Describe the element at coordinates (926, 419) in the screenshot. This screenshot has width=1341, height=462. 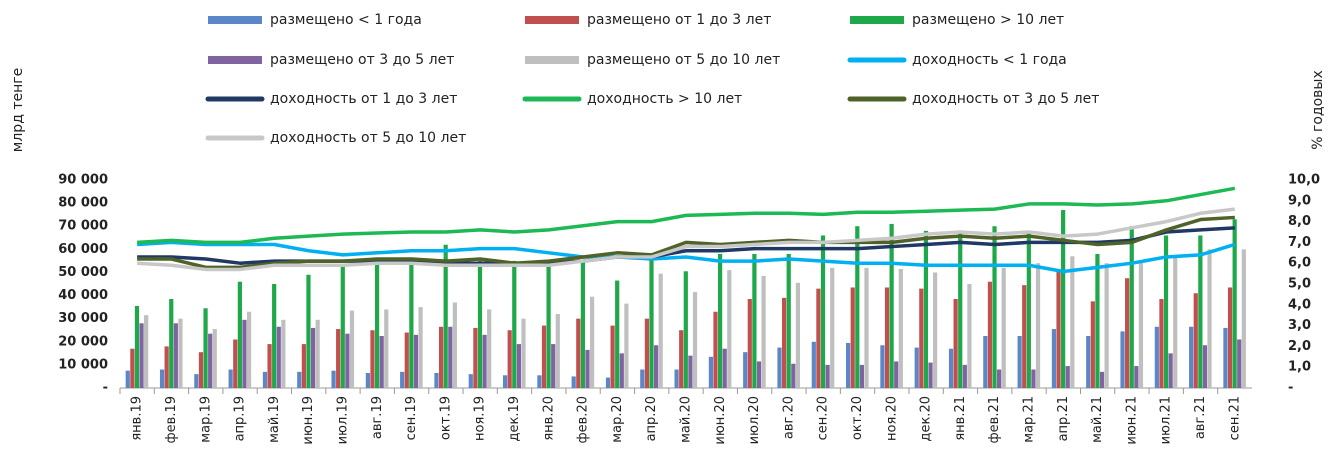
I see `x-tick-label: дек.20` at that location.